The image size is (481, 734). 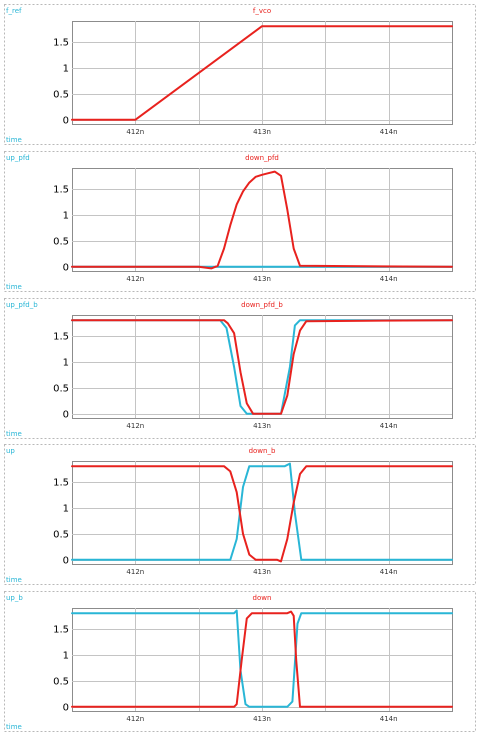 I want to click on signal-label-right: down, so click(x=262, y=598).